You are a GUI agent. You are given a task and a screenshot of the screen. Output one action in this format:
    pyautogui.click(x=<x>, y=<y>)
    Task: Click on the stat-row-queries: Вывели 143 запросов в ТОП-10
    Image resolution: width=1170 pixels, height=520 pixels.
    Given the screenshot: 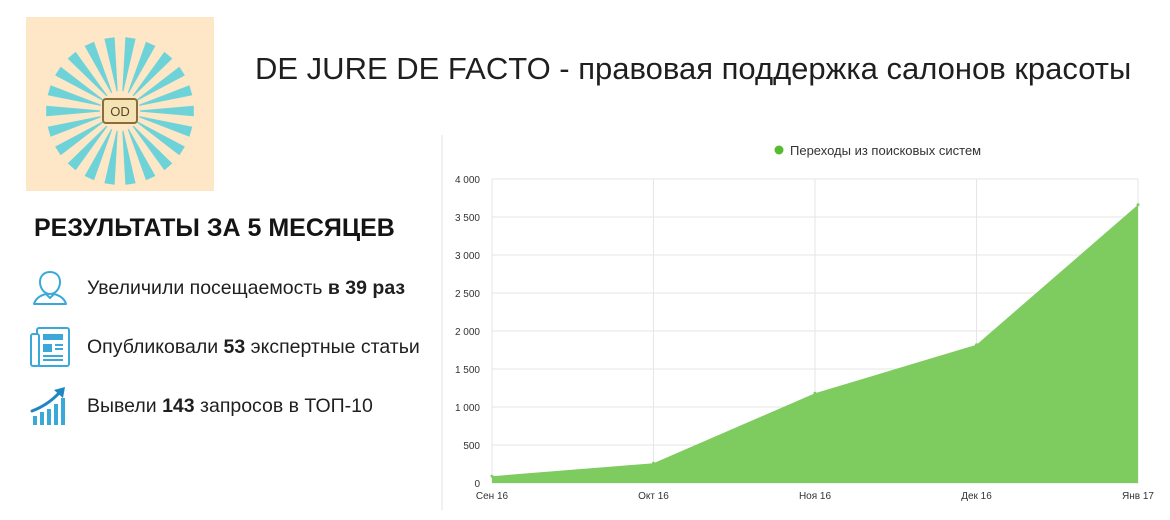 What is the action you would take?
    pyautogui.click(x=200, y=406)
    